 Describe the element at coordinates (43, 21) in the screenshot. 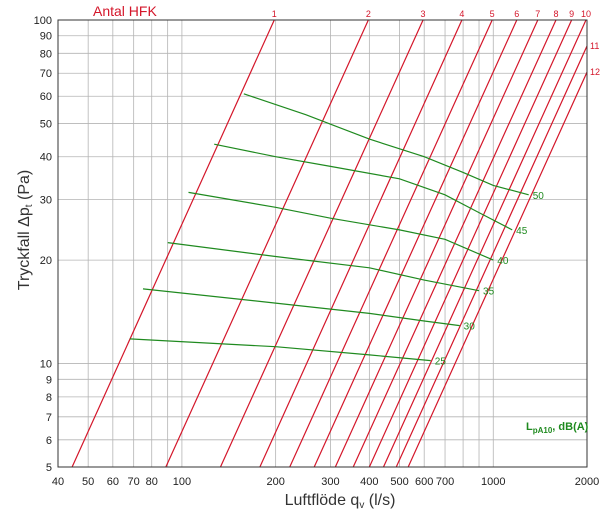

I see `y-tick-label: 100` at that location.